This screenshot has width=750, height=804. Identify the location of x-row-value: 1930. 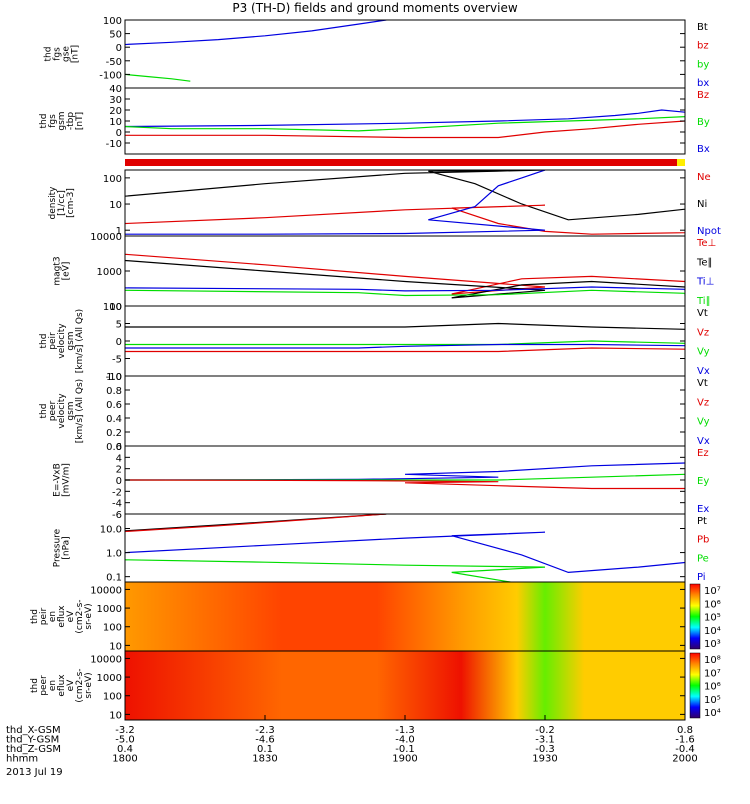
(544, 759).